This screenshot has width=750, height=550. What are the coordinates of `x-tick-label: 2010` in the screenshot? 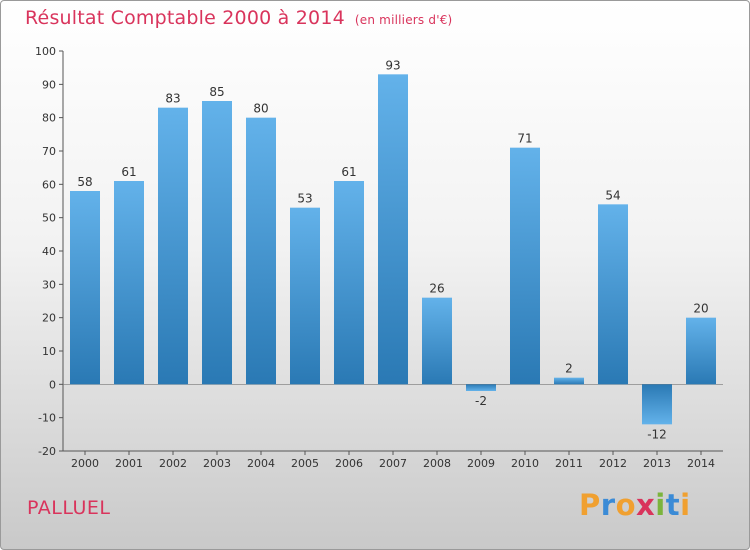 It's located at (525, 463).